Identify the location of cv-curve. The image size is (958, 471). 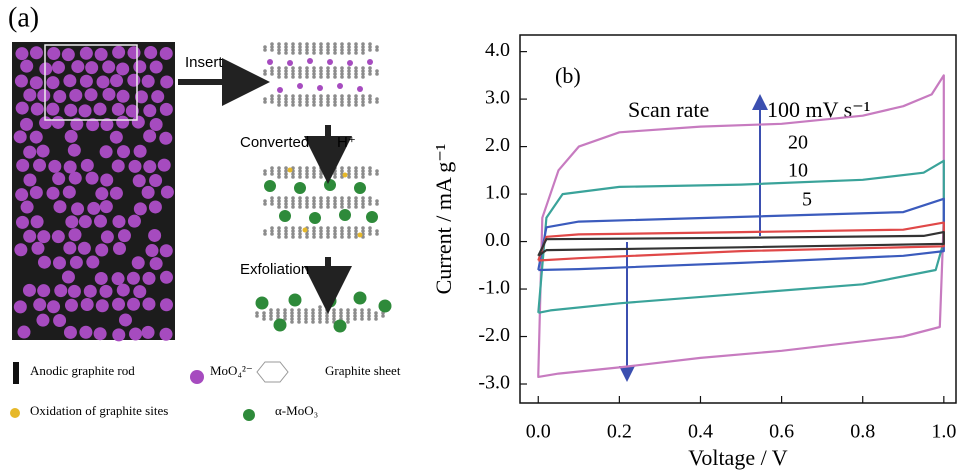
(741, 241).